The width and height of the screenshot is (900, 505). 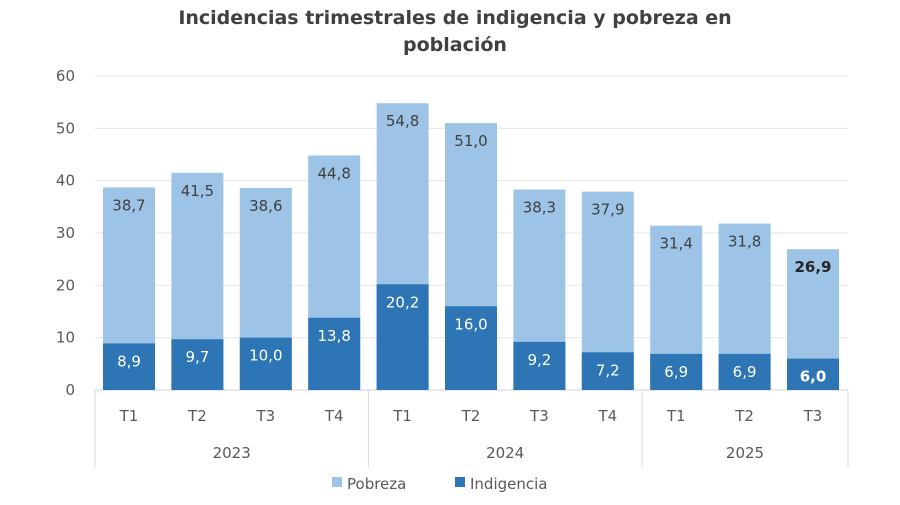 I want to click on group-label: 2023, so click(x=232, y=453).